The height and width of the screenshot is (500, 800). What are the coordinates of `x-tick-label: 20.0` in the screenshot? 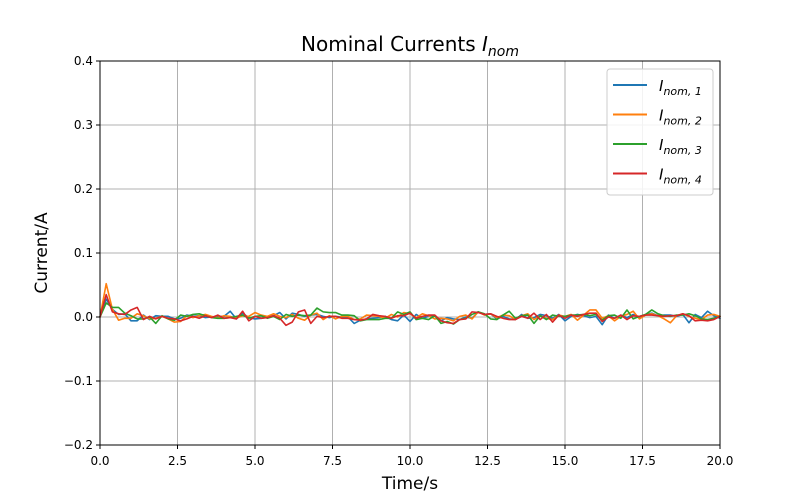 It's located at (720, 461).